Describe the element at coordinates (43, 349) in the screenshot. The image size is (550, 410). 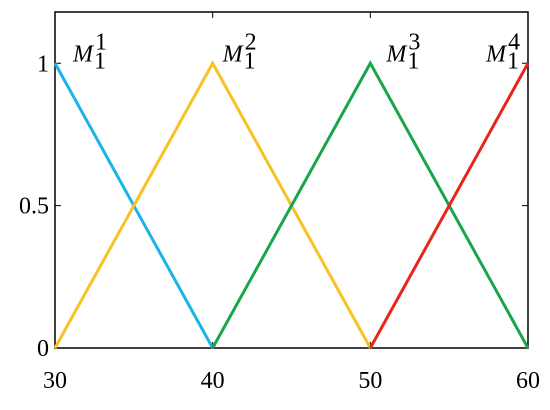
I see `y-tick-label: 0` at that location.